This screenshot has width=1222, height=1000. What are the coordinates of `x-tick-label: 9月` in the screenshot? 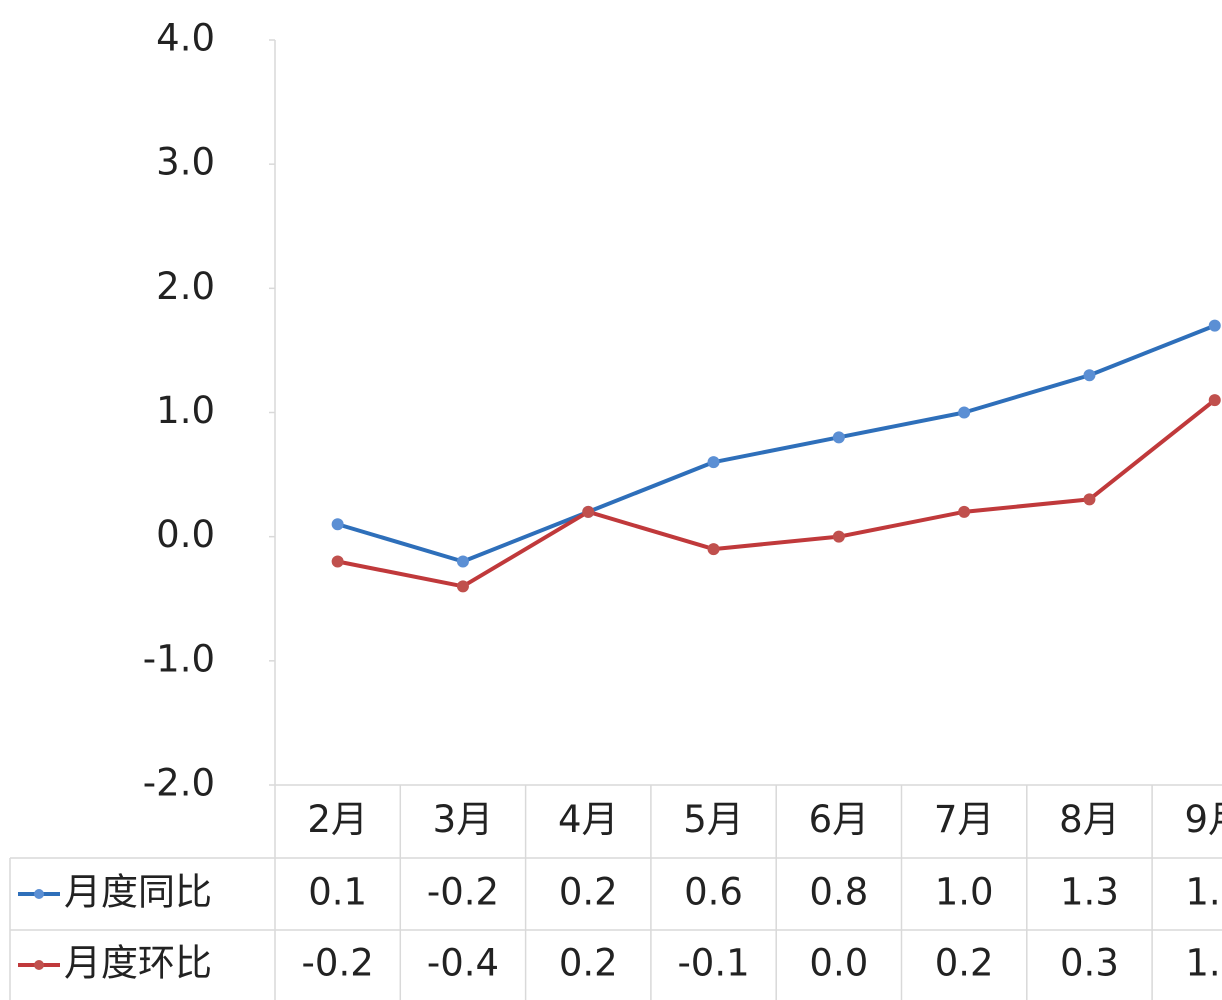 It's located at (1203, 819).